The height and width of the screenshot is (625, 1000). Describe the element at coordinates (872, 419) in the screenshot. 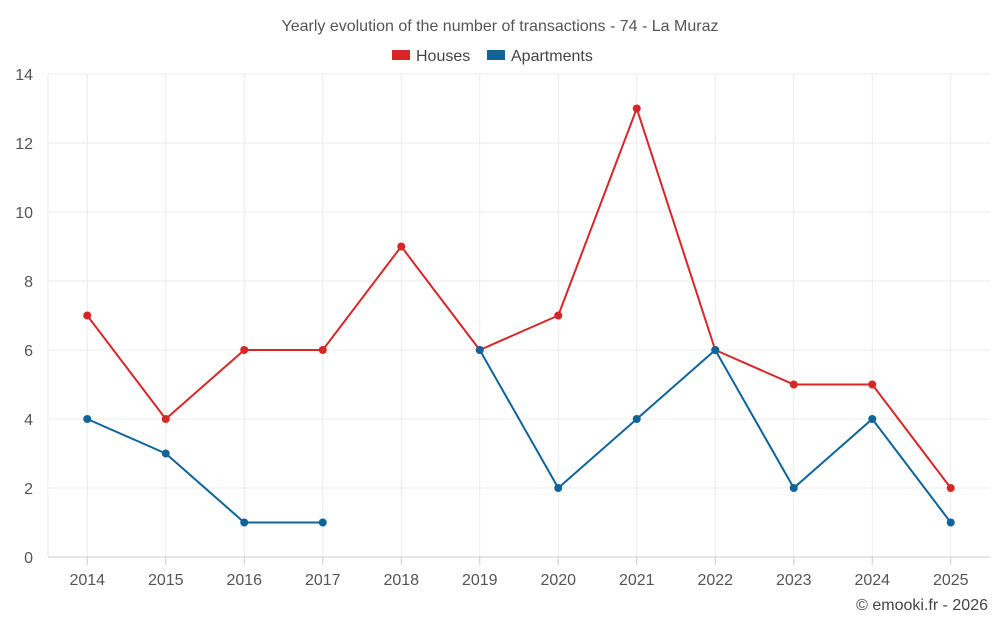

I see `point-apartments-2024` at that location.